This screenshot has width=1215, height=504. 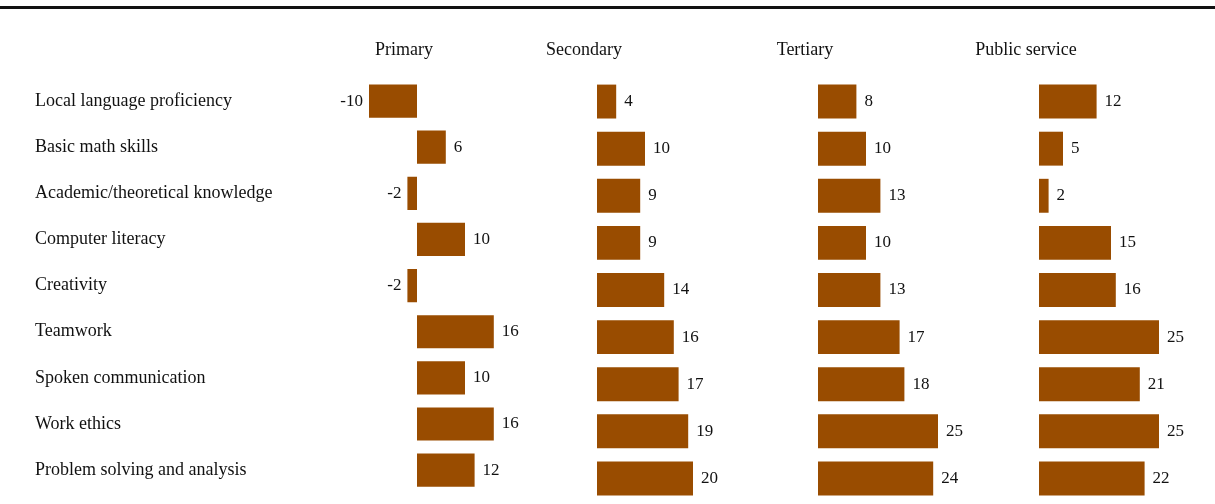 I want to click on data-label: 8, so click(x=868, y=101).